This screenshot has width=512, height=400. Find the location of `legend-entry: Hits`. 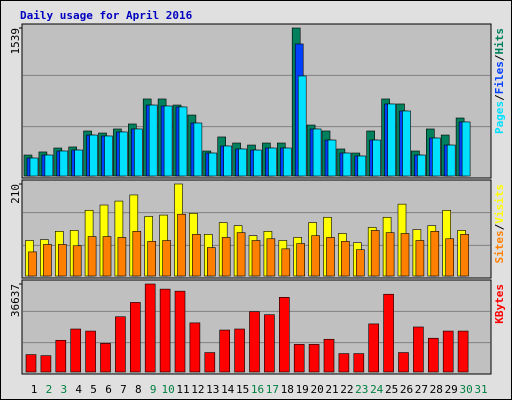

legend-entry: Hits is located at coordinates (499, 41).